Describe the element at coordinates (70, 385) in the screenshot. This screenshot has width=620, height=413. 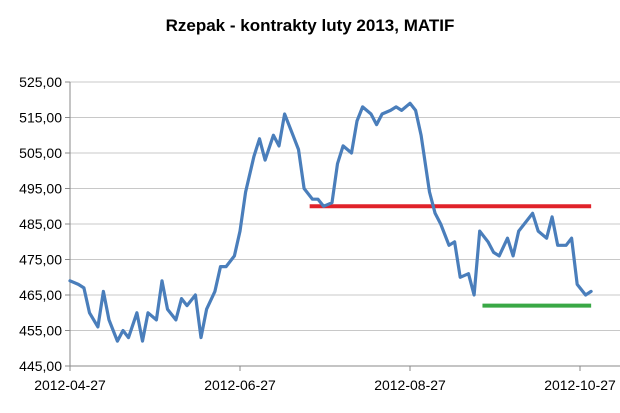
I see `x-tick-label: 2012-04-27` at that location.